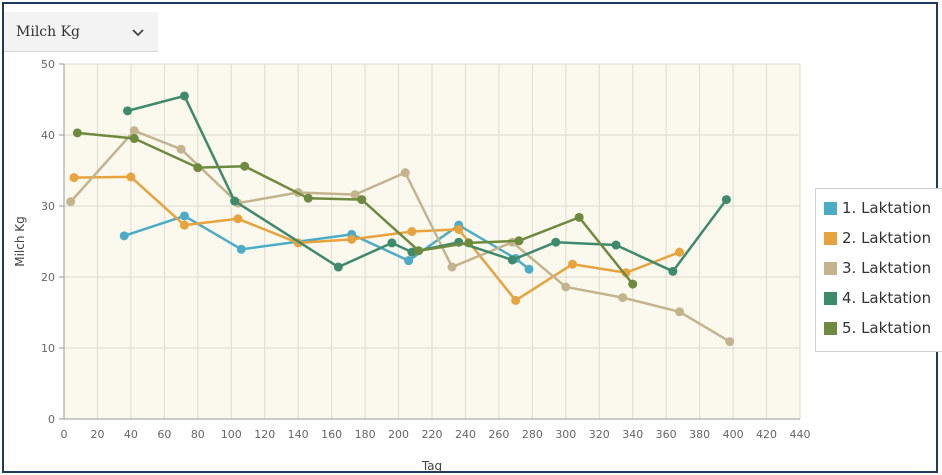 The width and height of the screenshot is (942, 475). I want to click on legend-label: 4. Laktation, so click(887, 298).